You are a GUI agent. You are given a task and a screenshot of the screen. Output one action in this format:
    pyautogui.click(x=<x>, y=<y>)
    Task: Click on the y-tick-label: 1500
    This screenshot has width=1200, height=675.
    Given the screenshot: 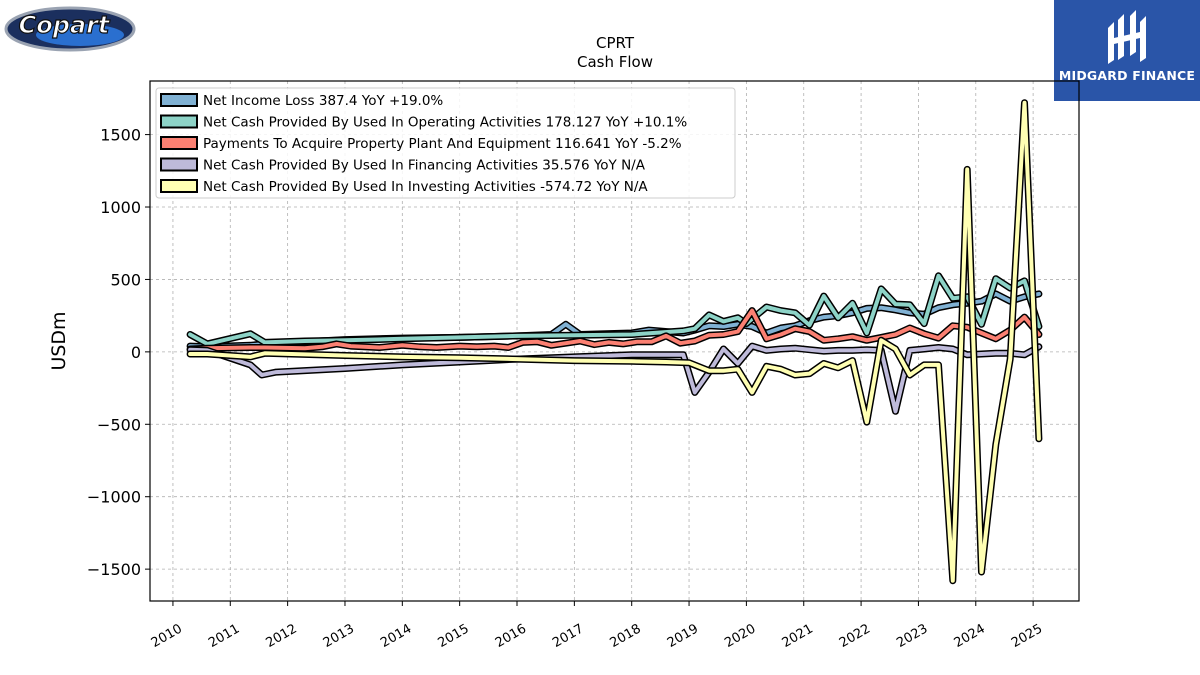 What is the action you would take?
    pyautogui.click(x=120, y=135)
    